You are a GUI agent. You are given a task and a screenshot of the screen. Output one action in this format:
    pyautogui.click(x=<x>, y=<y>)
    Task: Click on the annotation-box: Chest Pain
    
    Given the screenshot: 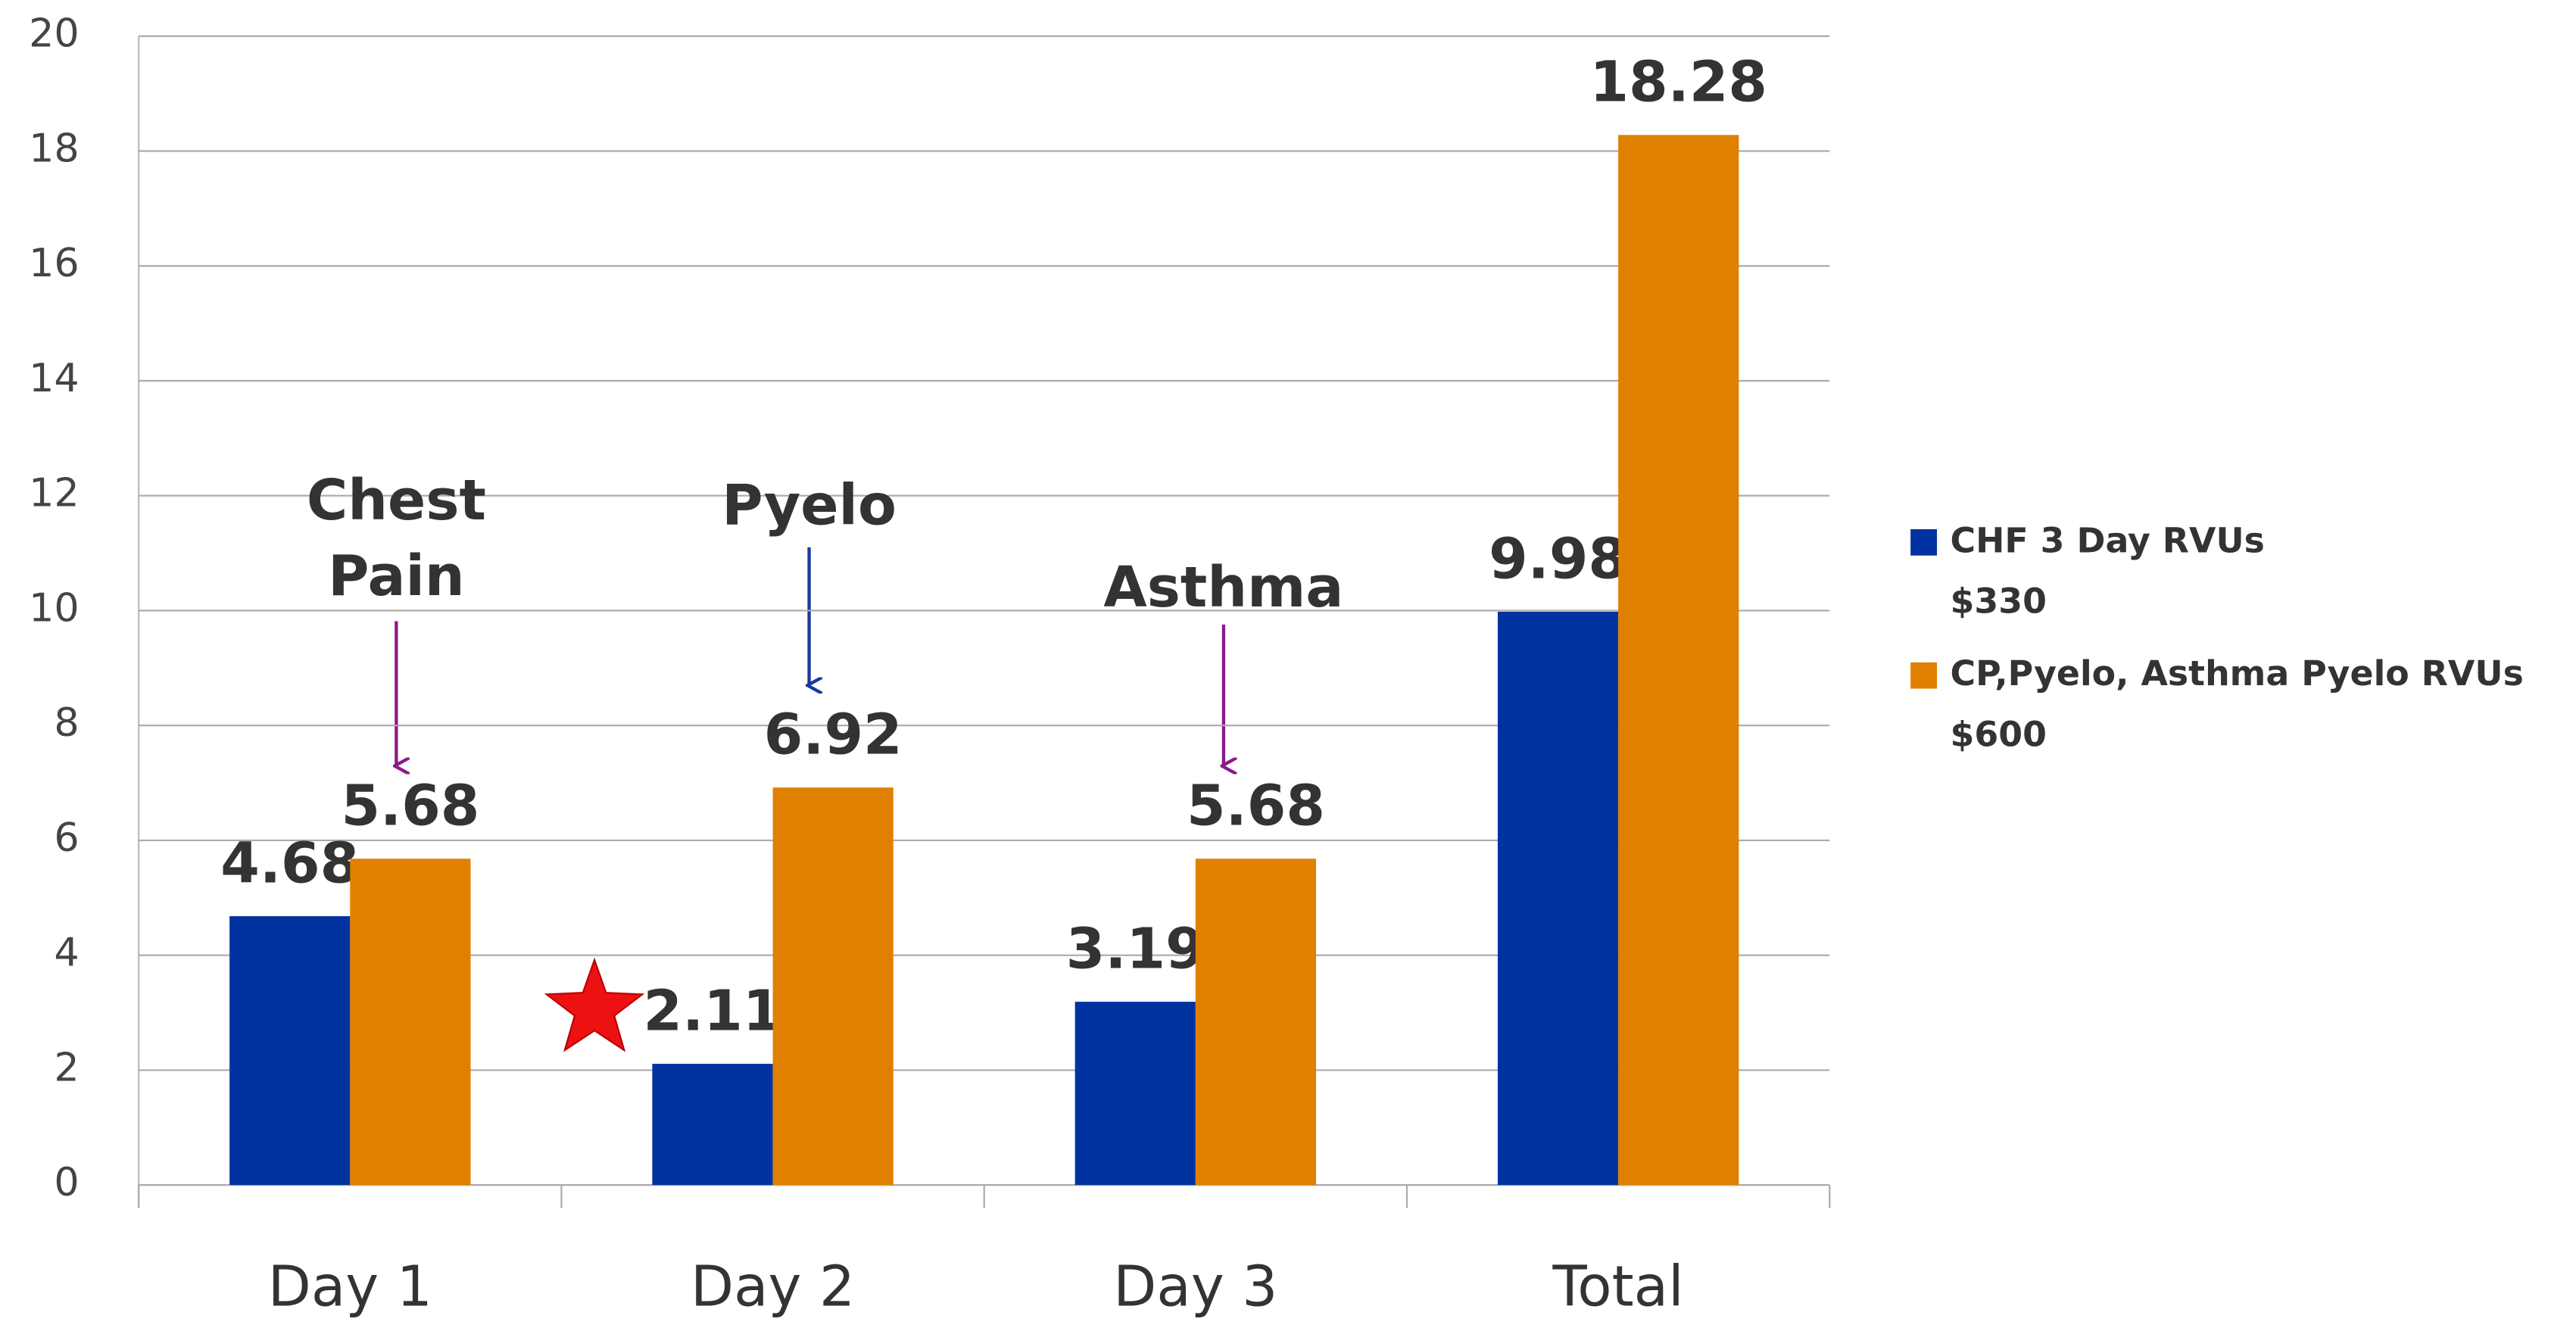 What is the action you would take?
    pyautogui.click(x=396, y=539)
    